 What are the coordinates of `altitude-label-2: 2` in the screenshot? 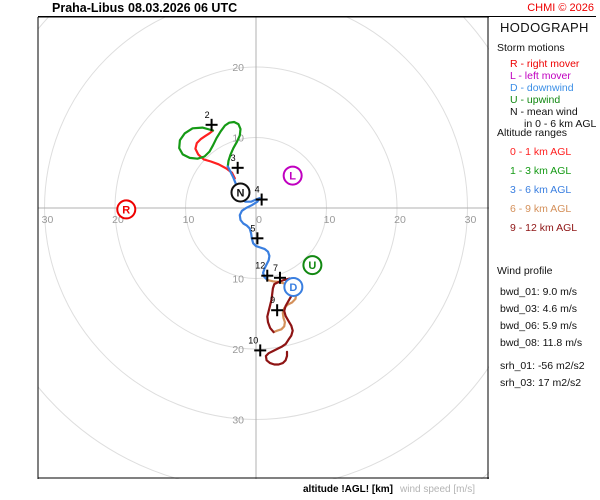 It's located at (207, 115).